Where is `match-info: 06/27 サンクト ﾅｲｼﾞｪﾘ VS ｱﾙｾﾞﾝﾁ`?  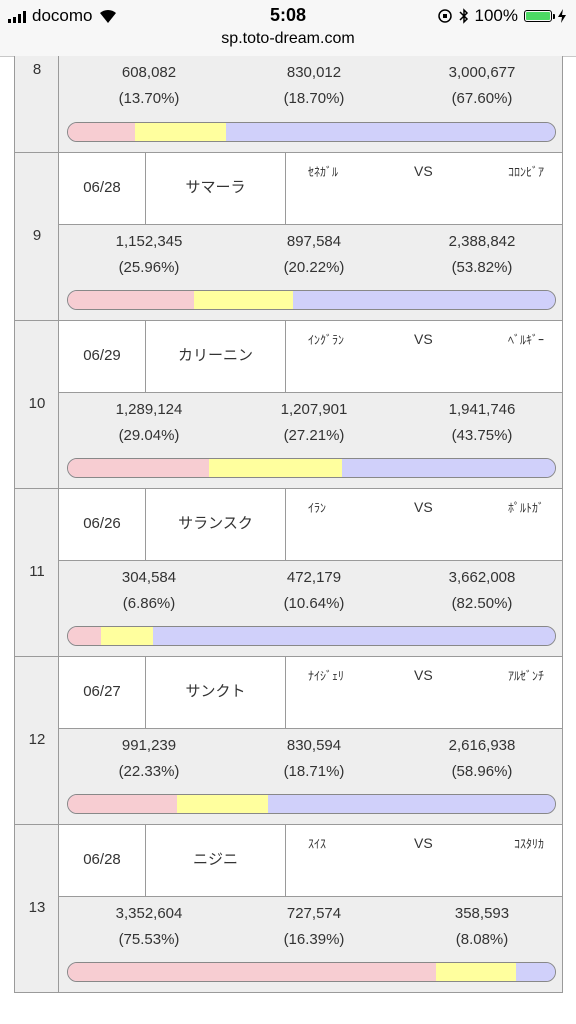
match-info: 06/27 サンクト ﾅｲｼﾞｪﾘ VS ｱﾙｾﾞﾝﾁ is located at coordinates (310, 693).